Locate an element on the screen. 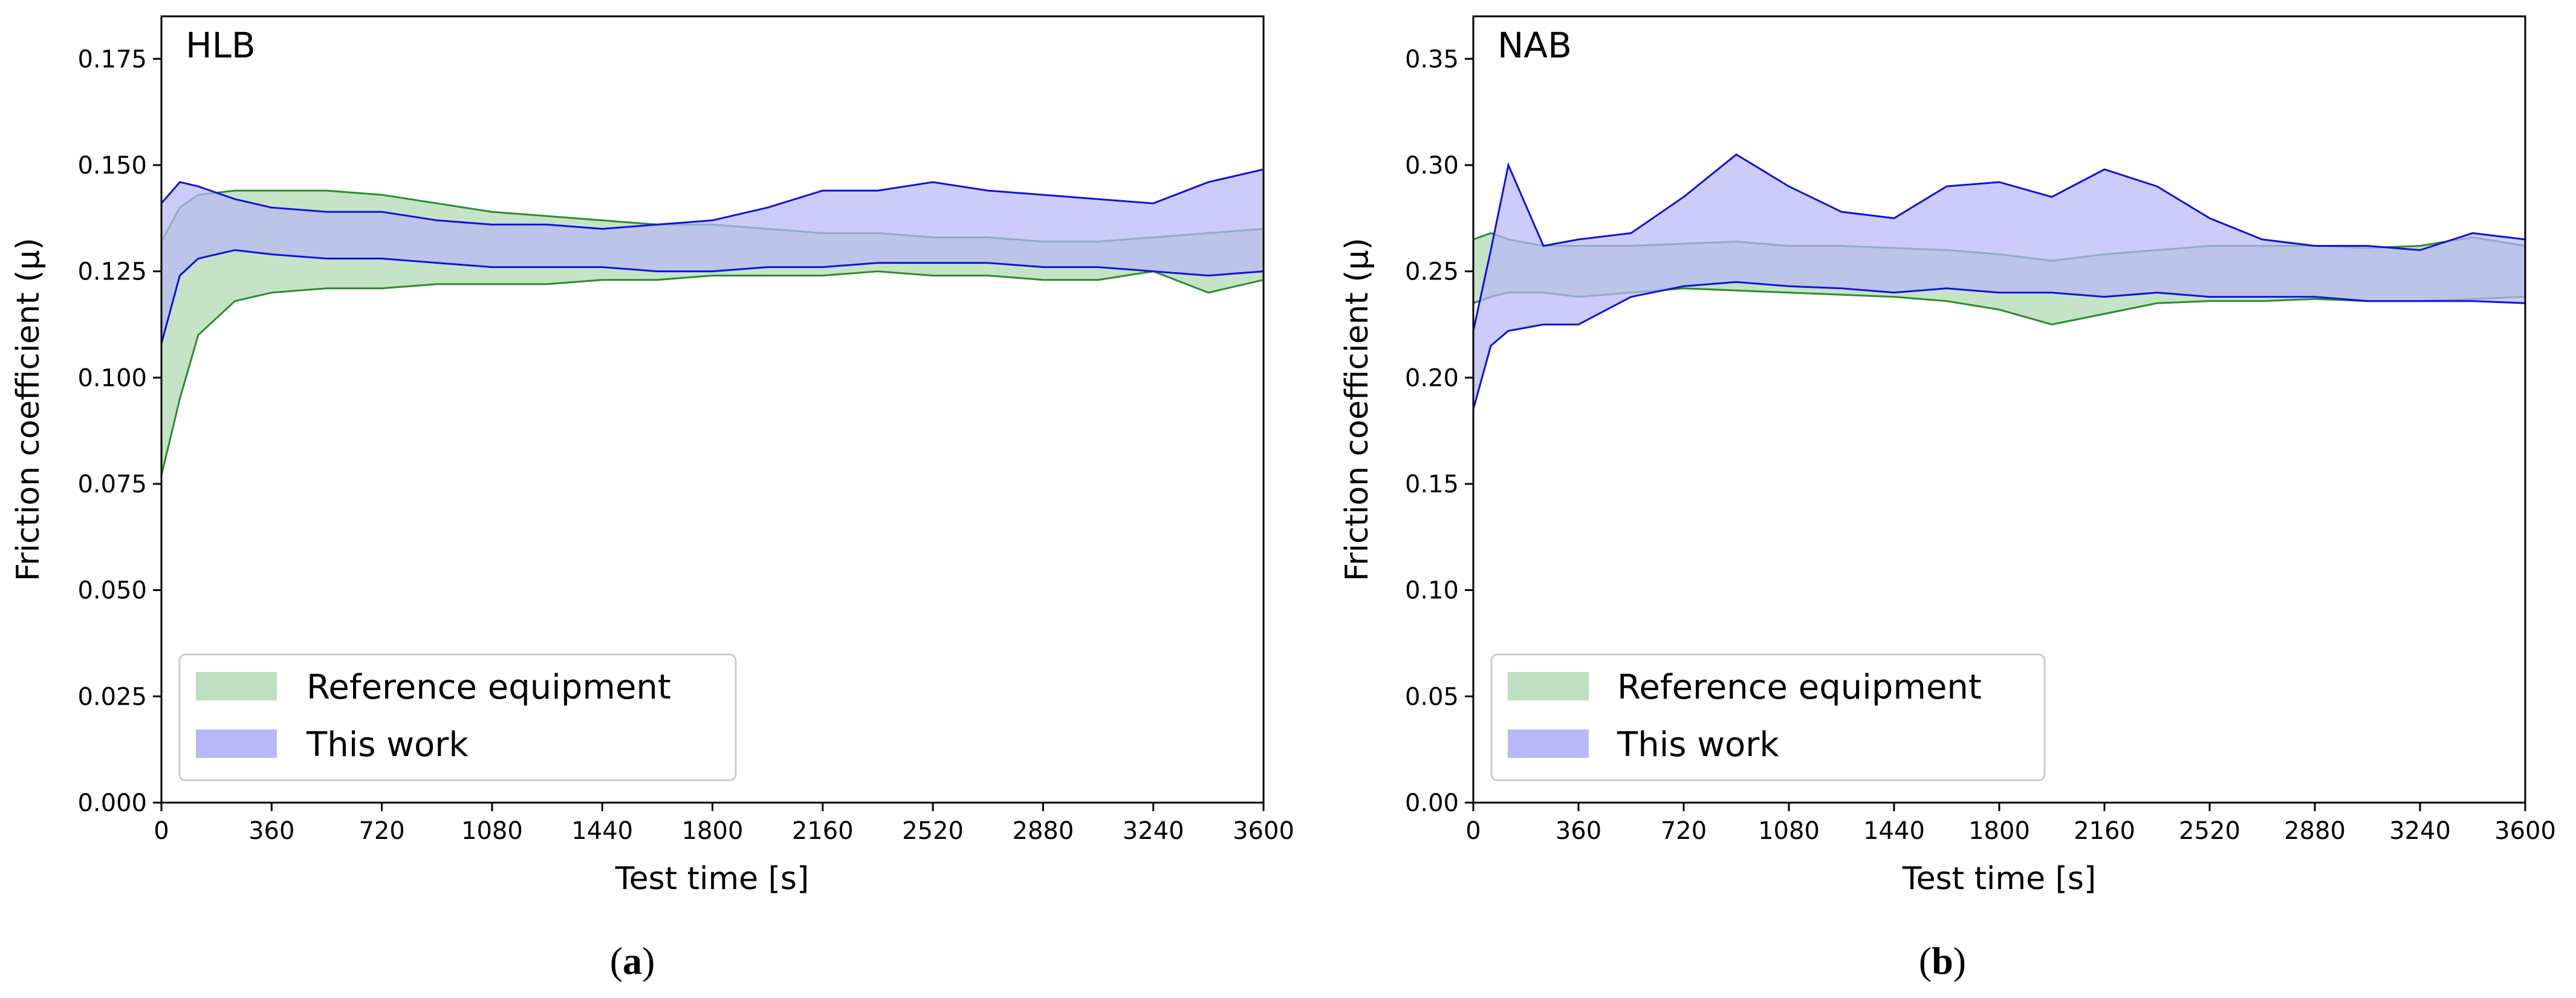 The image size is (2576, 998). panel-b-band-this-work is located at coordinates (1999, 281).